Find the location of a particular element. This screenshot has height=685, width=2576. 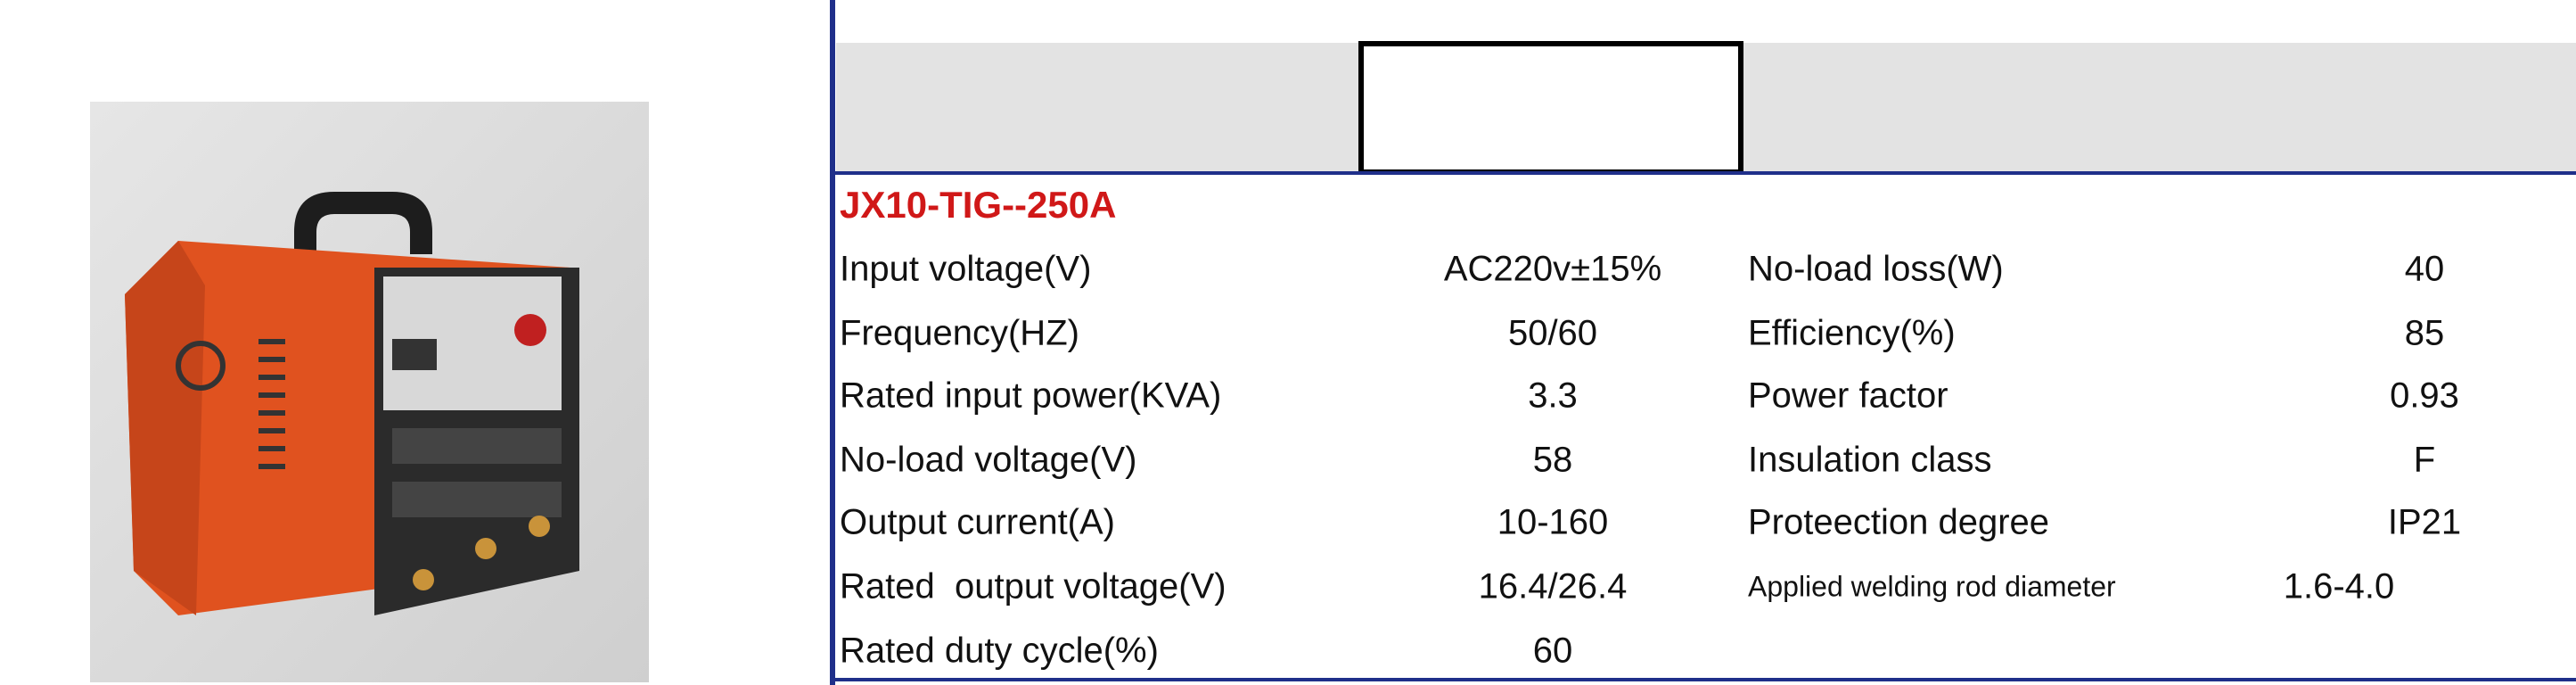

spec-value: 58 is located at coordinates (1553, 460).